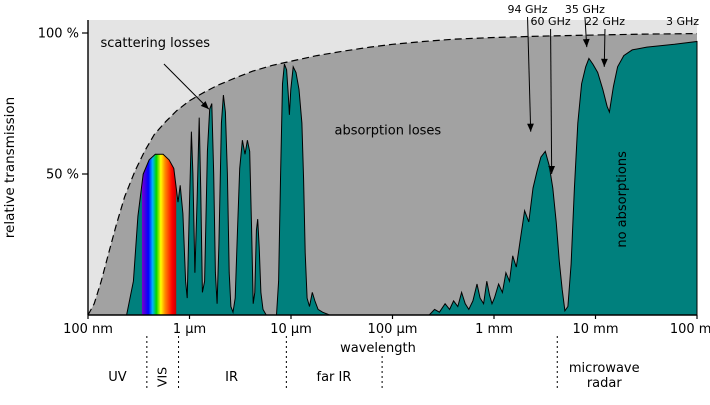  I want to click on freq-arrow-60-ghz-line, so click(551, 101).